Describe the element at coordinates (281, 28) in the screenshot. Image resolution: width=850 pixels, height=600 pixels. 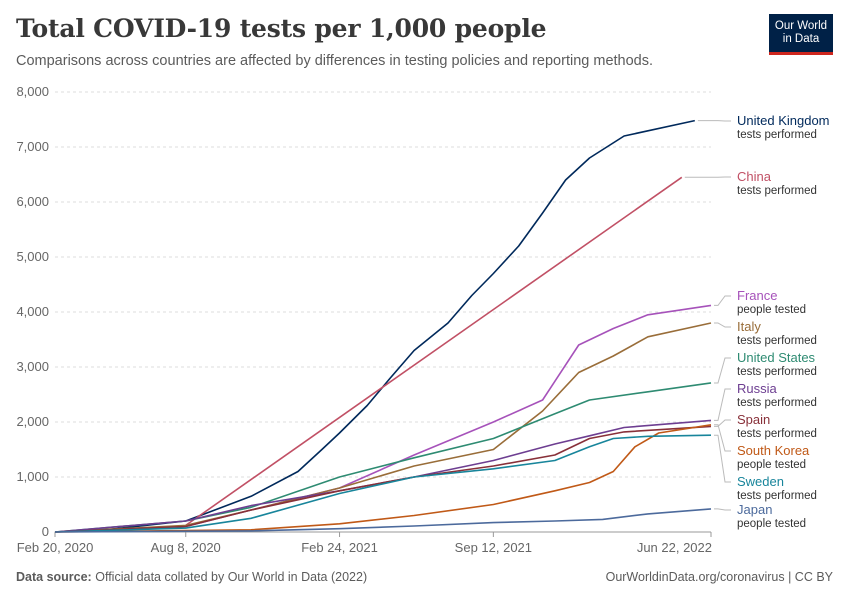
I see `chart-title: Total COVID-19 tests per 1,000 people` at that location.